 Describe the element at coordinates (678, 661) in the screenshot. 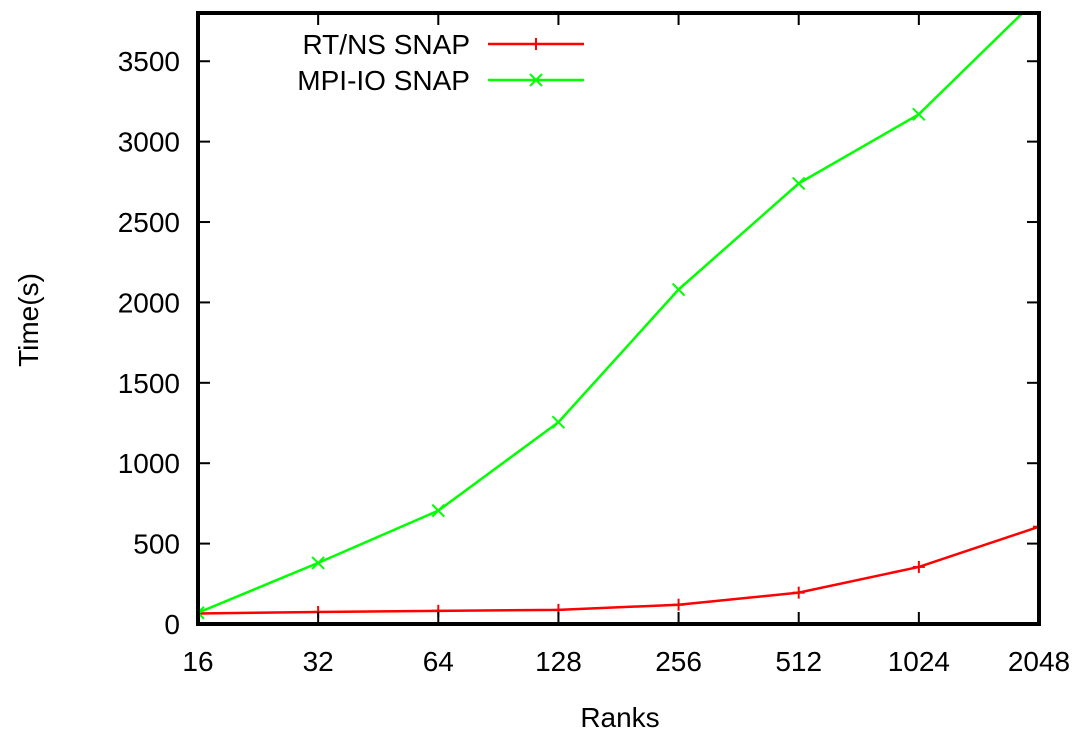

I see `x-tick-label: 256` at that location.